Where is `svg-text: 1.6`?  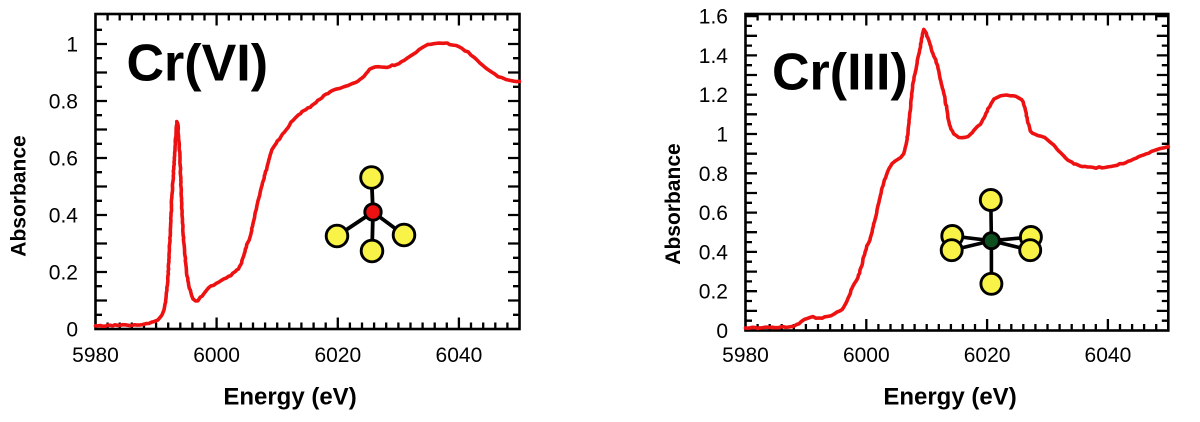 svg-text: 1.6 is located at coordinates (713, 17).